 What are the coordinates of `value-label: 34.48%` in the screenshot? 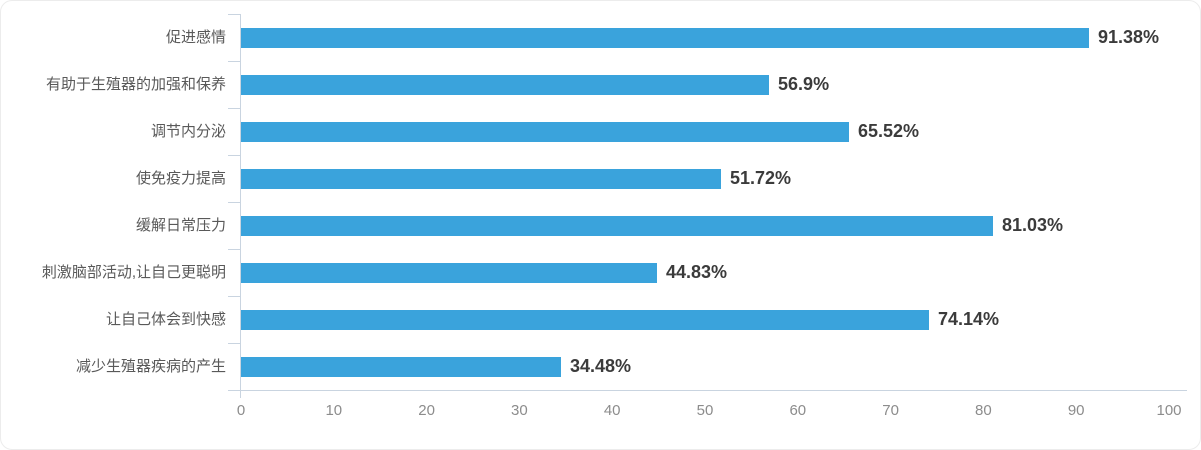 It's located at (600, 366).